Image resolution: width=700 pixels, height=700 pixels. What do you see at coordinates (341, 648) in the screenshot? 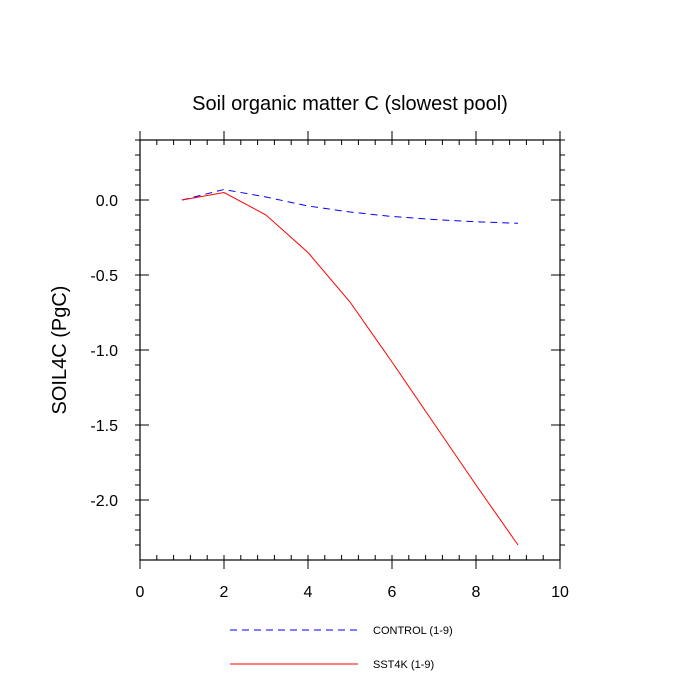
I see `legend: CONTROL (1-9) SST4K (1-9)` at bounding box center [341, 648].